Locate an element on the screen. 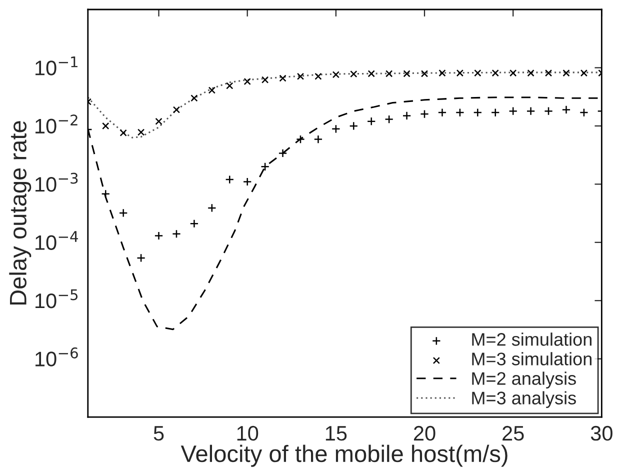 Image resolution: width=619 pixels, height=475 pixels. y-tick-label: 10$^{−6}$ is located at coordinates (57, 356).